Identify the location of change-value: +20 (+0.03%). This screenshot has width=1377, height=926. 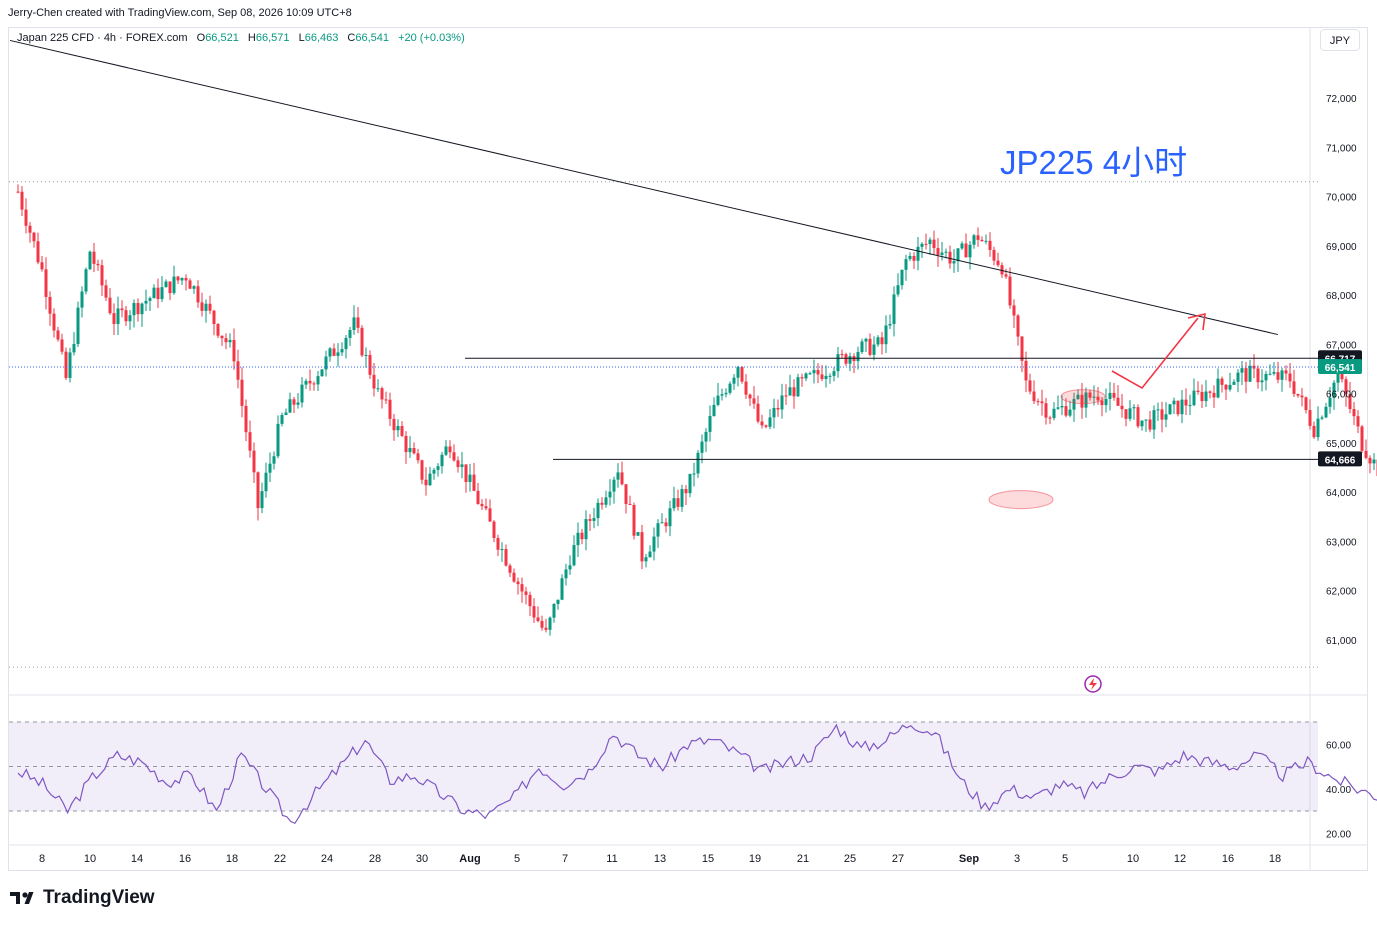
(431, 38).